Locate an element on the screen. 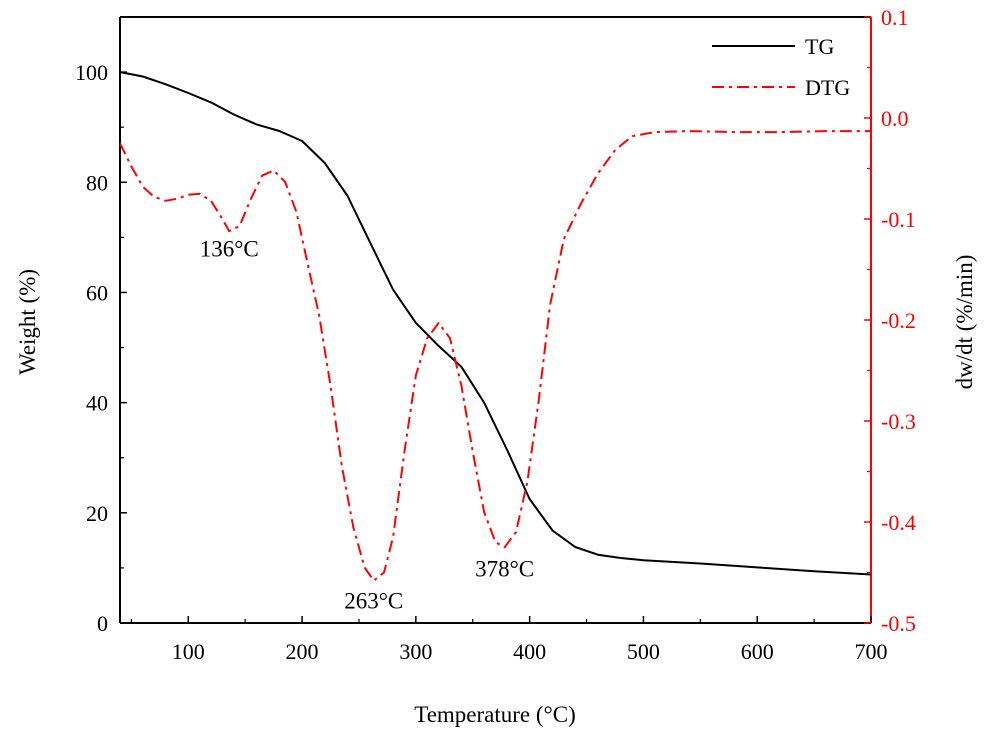 The image size is (991, 740). peak-annotation: 136°C is located at coordinates (229, 249).